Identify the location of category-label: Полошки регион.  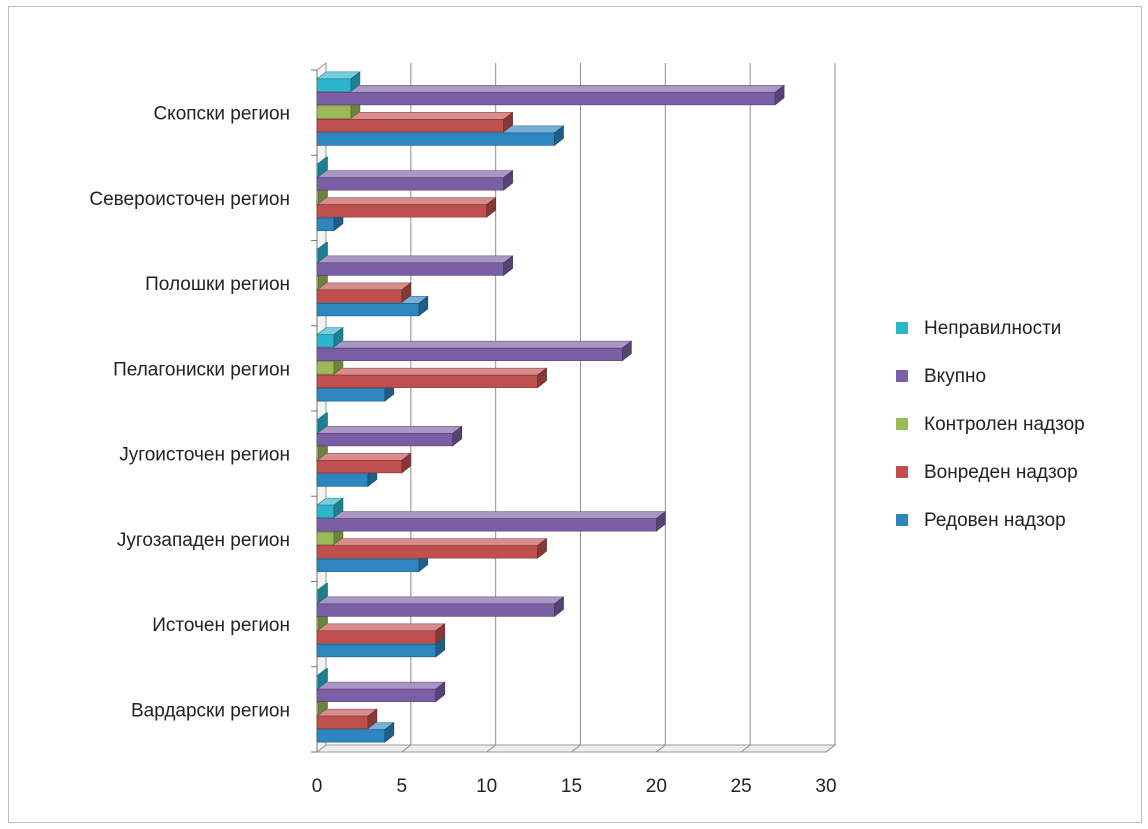
(217, 284).